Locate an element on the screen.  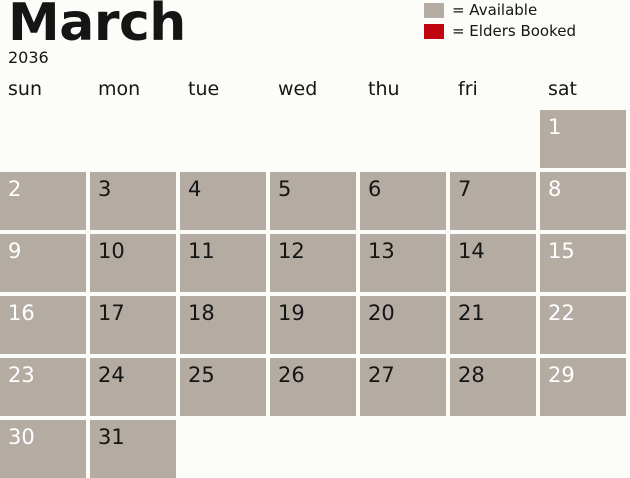
day-cell-31: 31 is located at coordinates (133, 449).